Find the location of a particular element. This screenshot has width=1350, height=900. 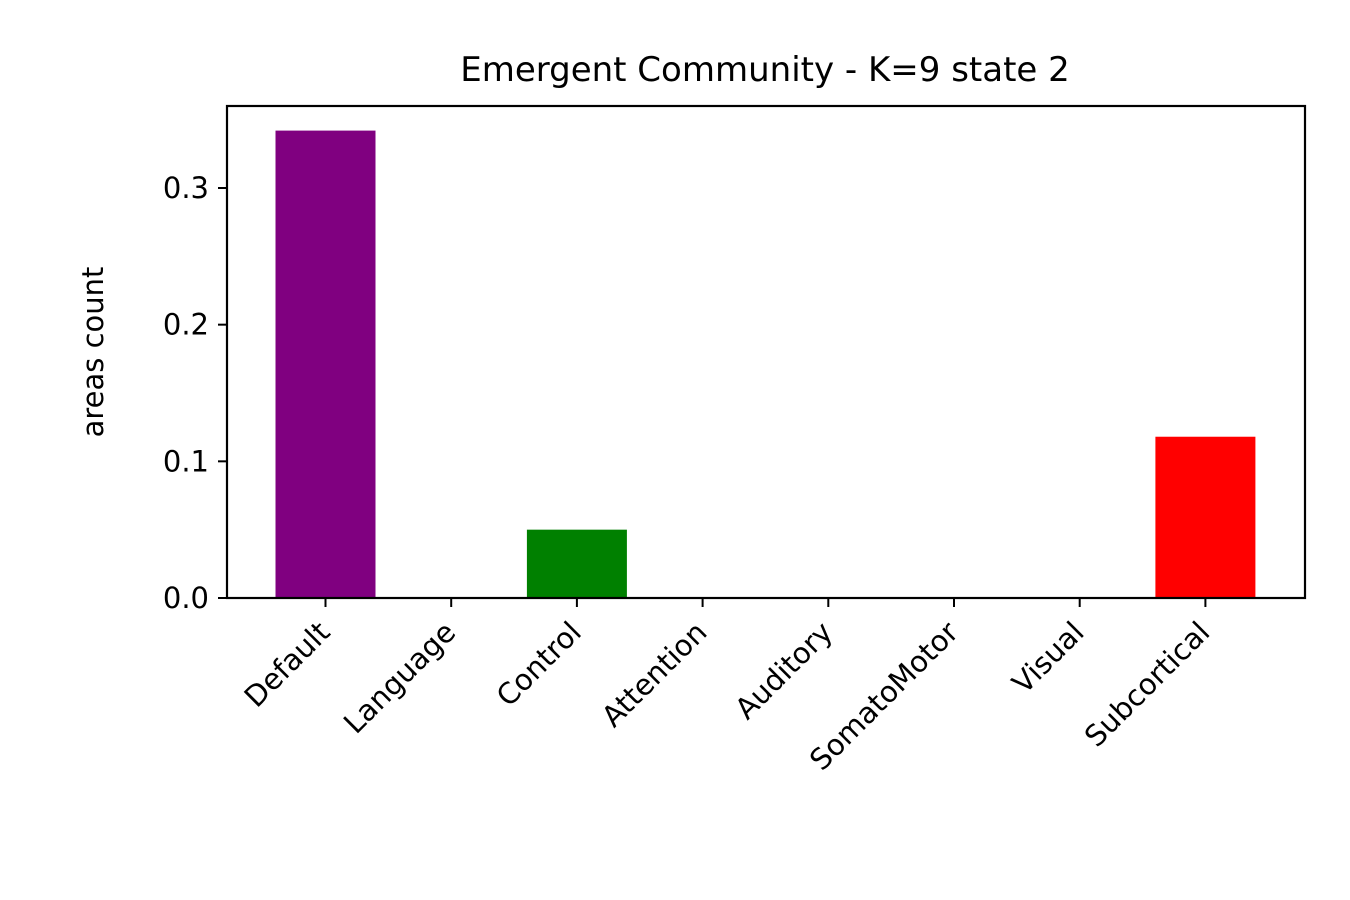

chart-title: Emergent Community - K=9 state 2 is located at coordinates (765, 70).